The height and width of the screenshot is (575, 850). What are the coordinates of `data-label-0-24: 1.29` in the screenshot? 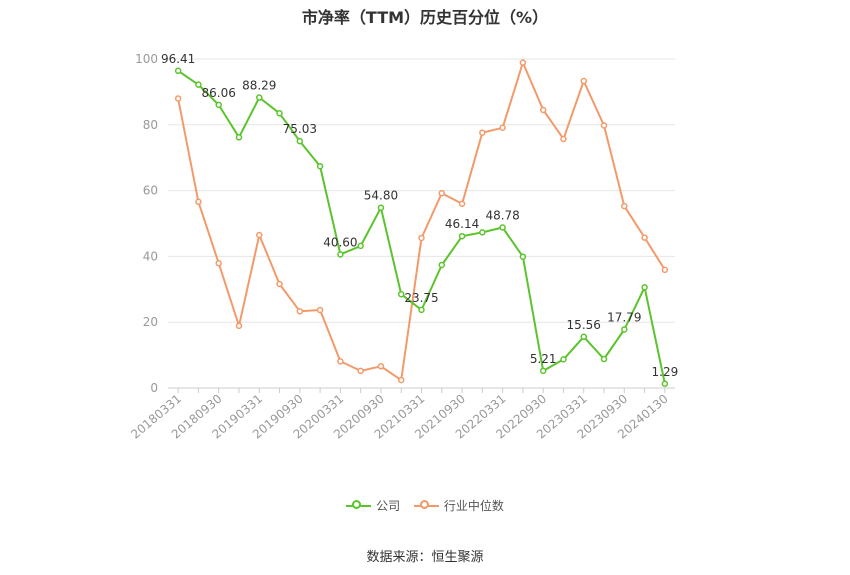 It's located at (665, 372).